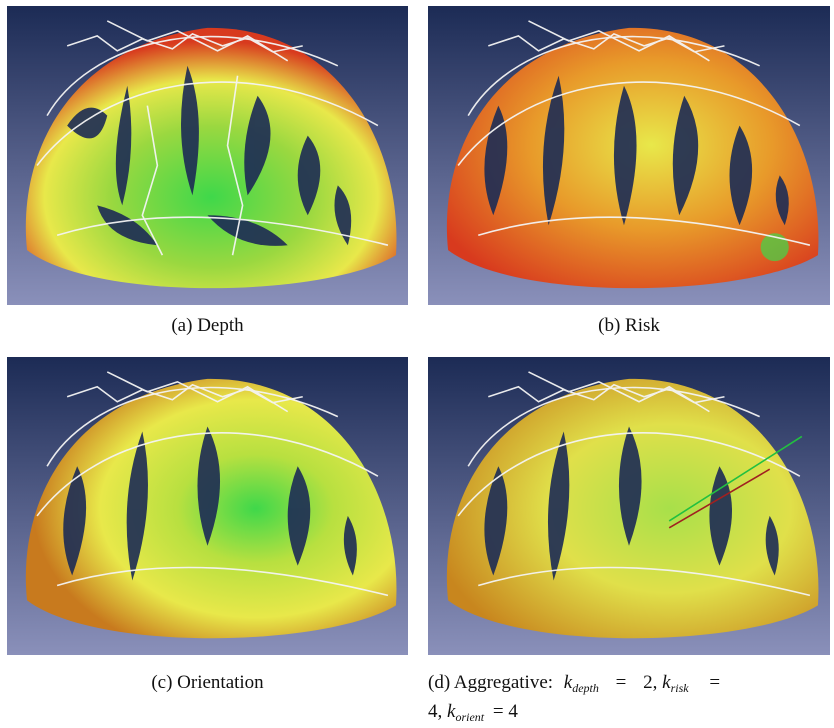 This screenshot has height=728, width=834. Describe the element at coordinates (470, 717) in the screenshot. I see `k-orient-subscript: orient` at that location.